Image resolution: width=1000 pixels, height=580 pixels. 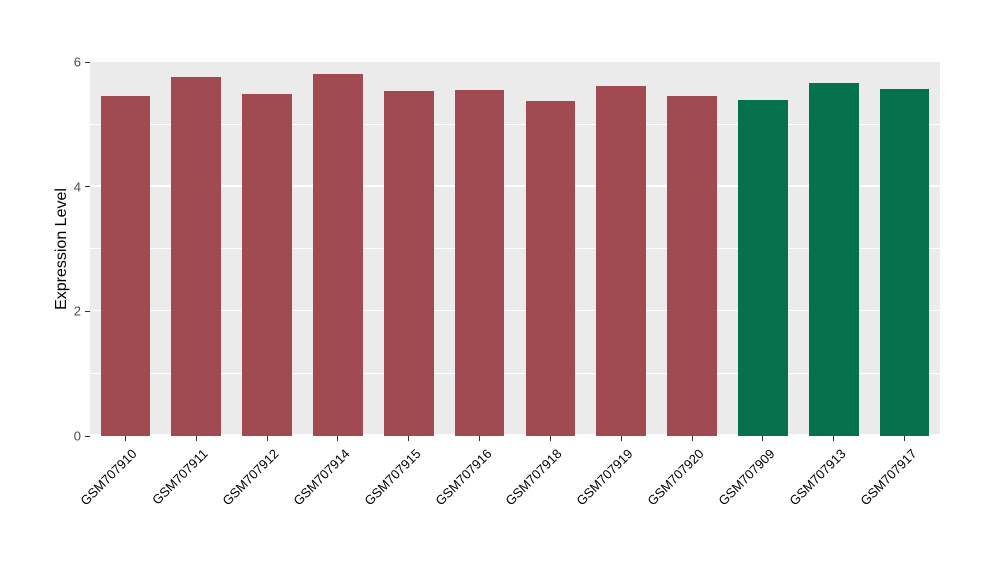 I want to click on x-axis-label-GSM707916: GSM707916, so click(x=463, y=477).